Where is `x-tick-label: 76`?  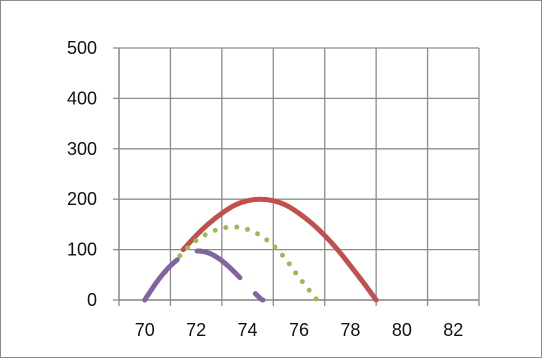
x-tick-label: 76 is located at coordinates (299, 330).